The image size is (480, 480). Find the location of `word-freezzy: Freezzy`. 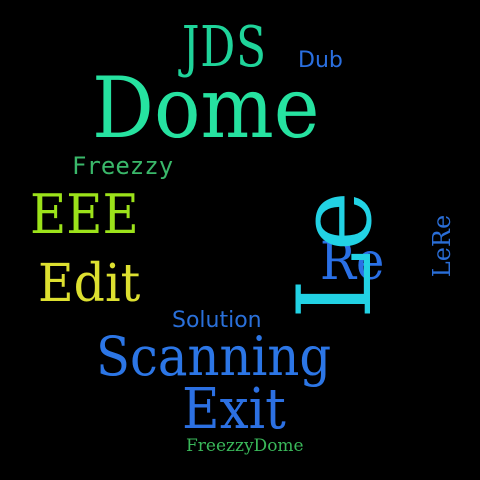

word-freezzy: Freezzy is located at coordinates (123, 166).